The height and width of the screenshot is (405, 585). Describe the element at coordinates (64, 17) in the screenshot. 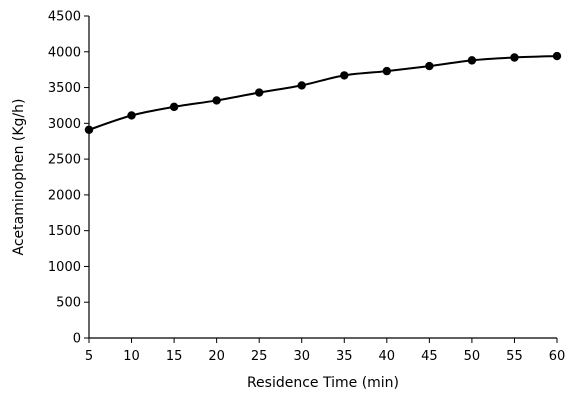

I see `y-tick-label: 4500` at that location.